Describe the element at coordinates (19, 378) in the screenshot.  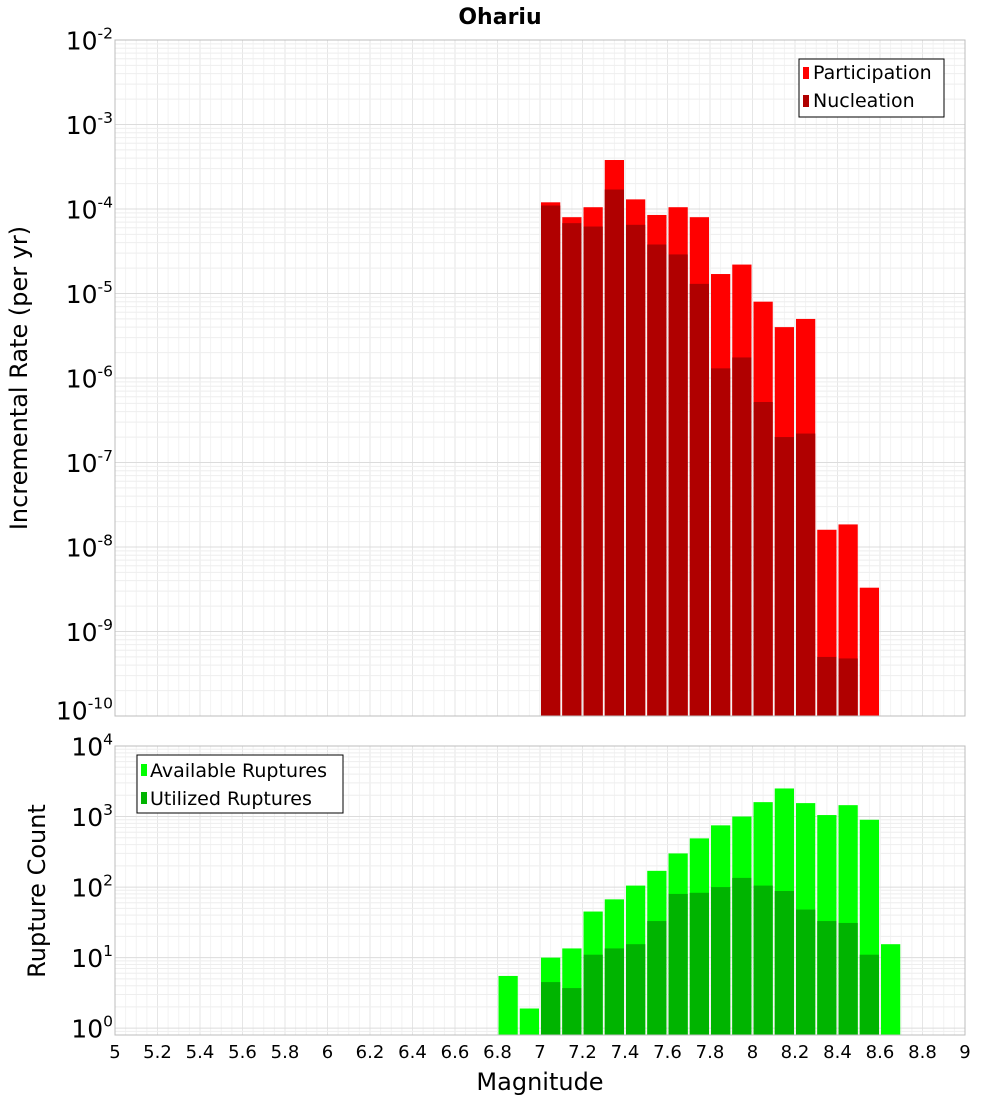
I see `rate-plot-ylabel: Incremental Rate (per yr)` at that location.